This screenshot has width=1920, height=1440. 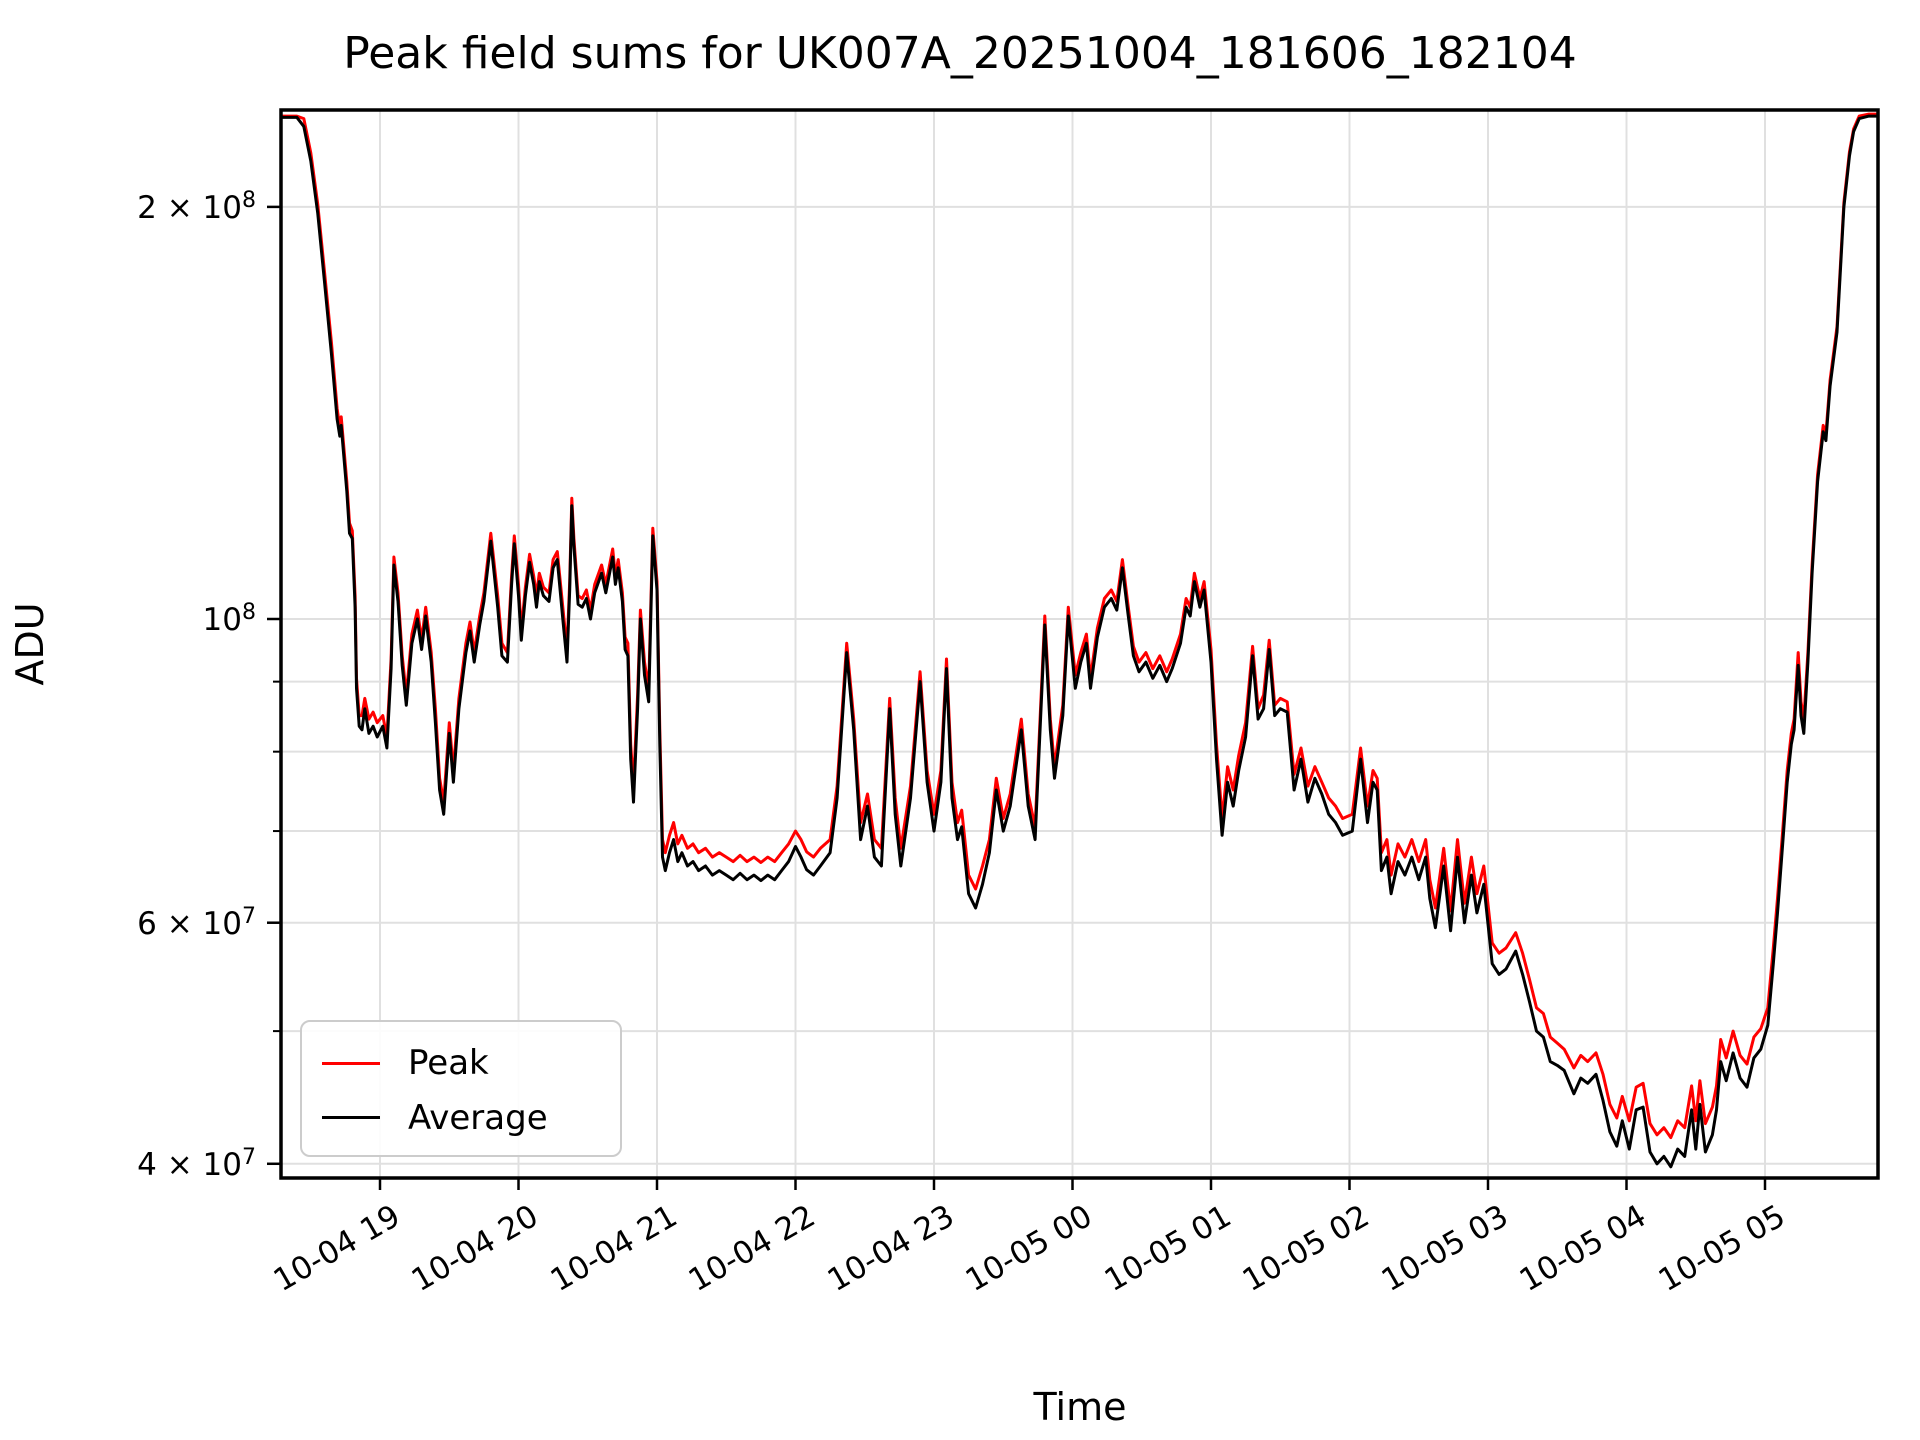 I want to click on legend-item-peak: Peak, so click(x=461, y=1063).